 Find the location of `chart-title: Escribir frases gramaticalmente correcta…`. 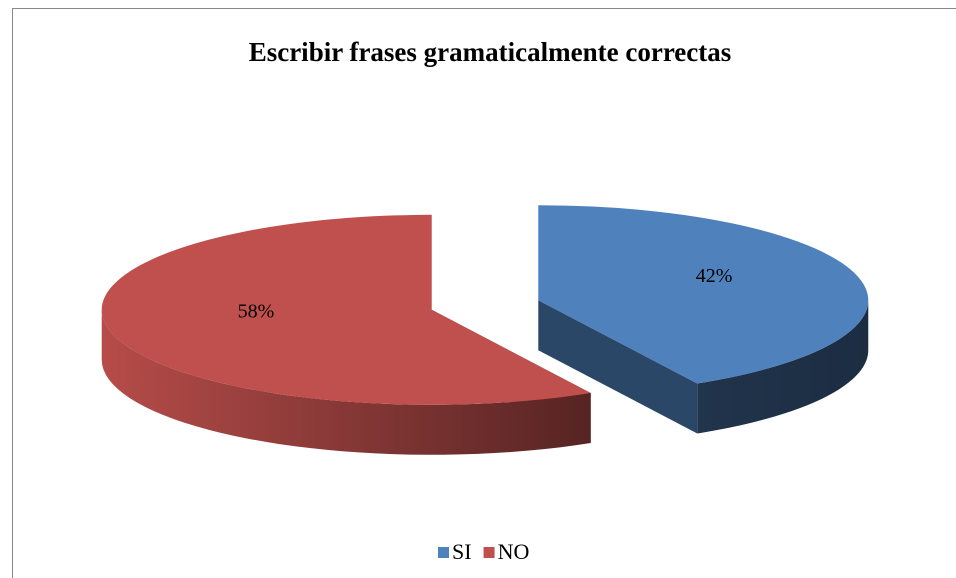

chart-title: Escribir frases gramaticalmente correcta… is located at coordinates (490, 52).